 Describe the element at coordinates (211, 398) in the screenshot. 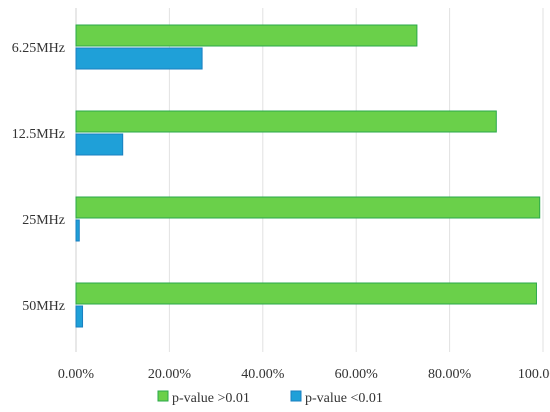

I see `legend-label-p-value-gt: p-value >0.01` at that location.